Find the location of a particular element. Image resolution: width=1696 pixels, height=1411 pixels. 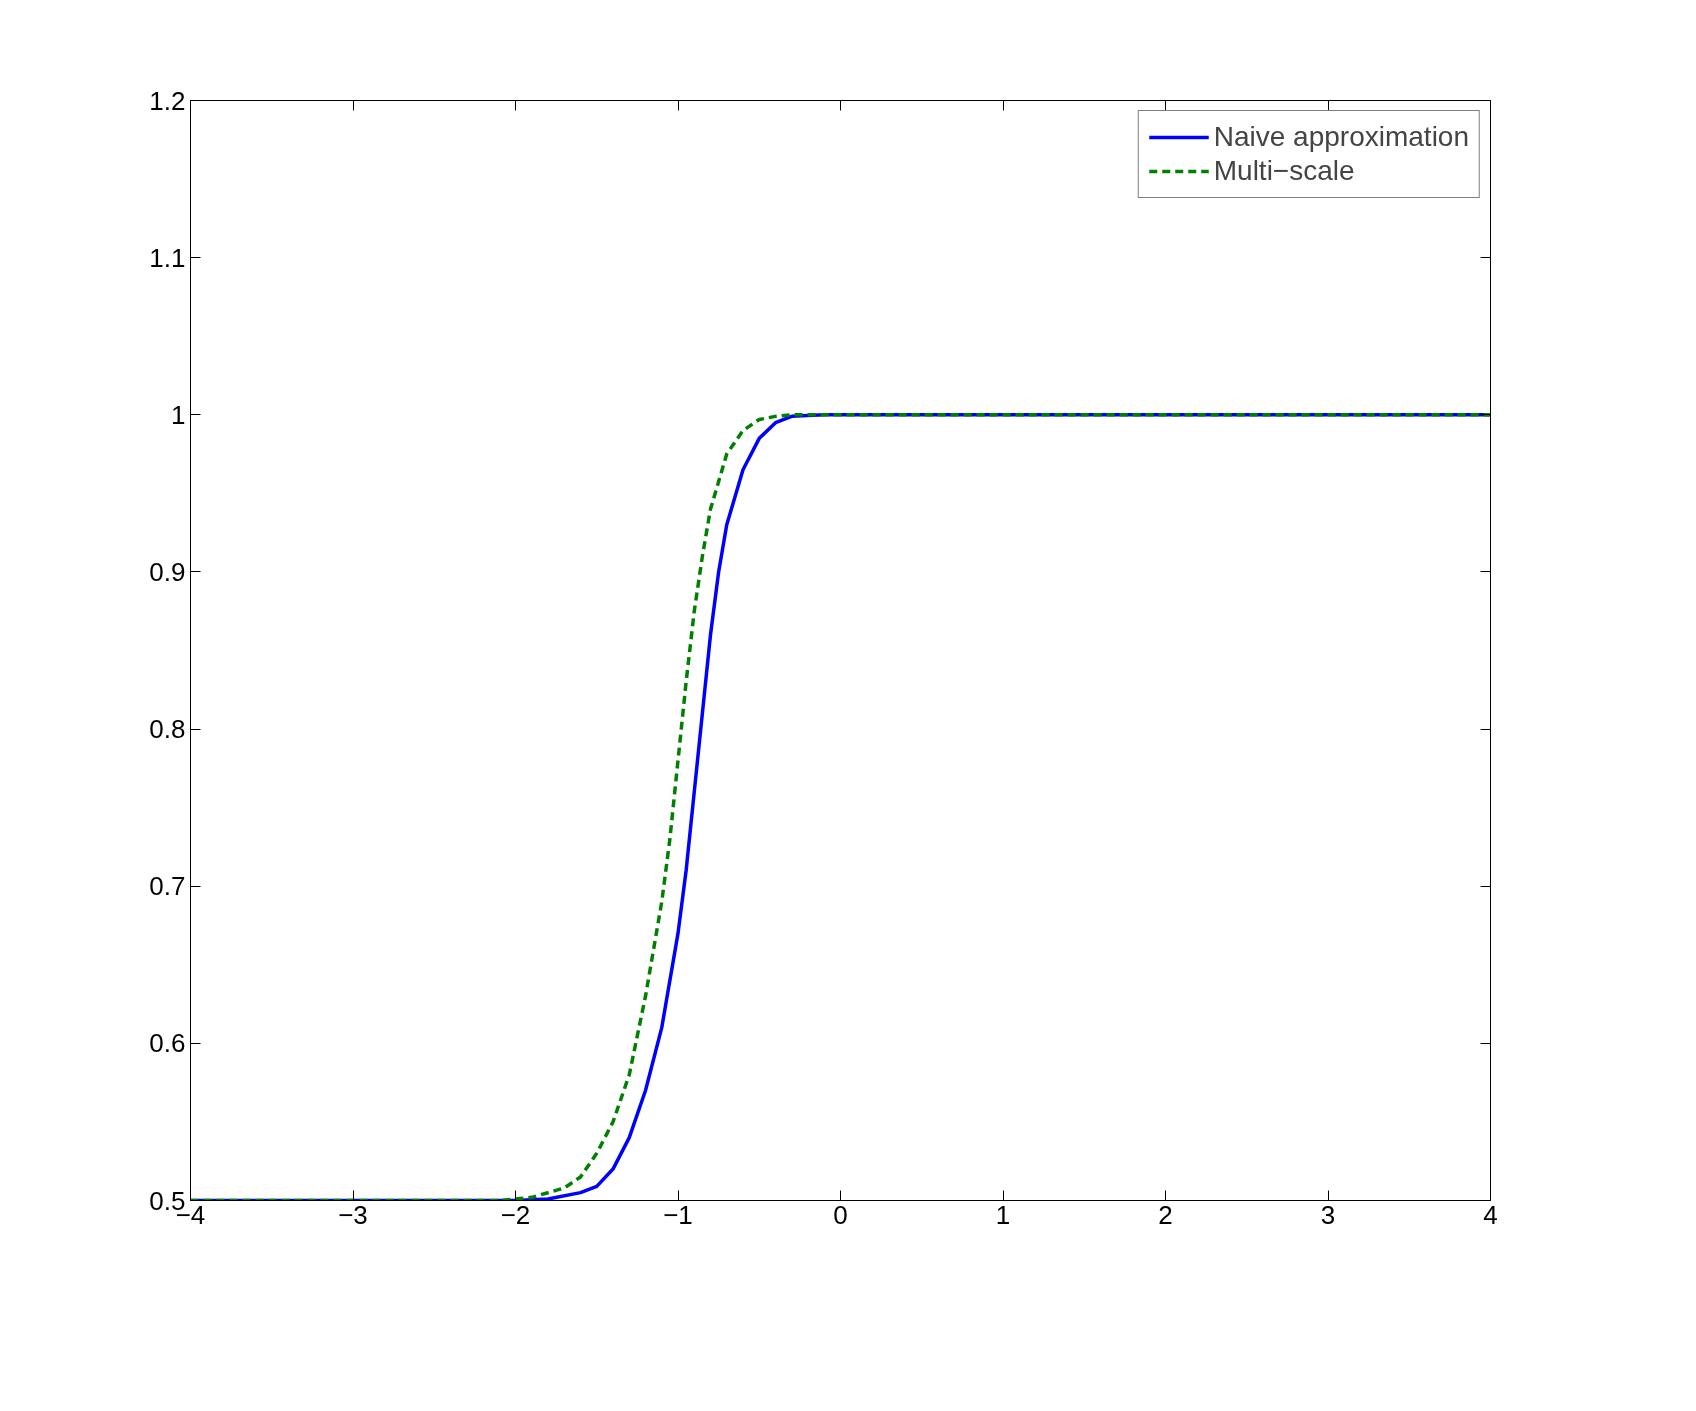

x-tick-label: 3 is located at coordinates (1328, 1214).